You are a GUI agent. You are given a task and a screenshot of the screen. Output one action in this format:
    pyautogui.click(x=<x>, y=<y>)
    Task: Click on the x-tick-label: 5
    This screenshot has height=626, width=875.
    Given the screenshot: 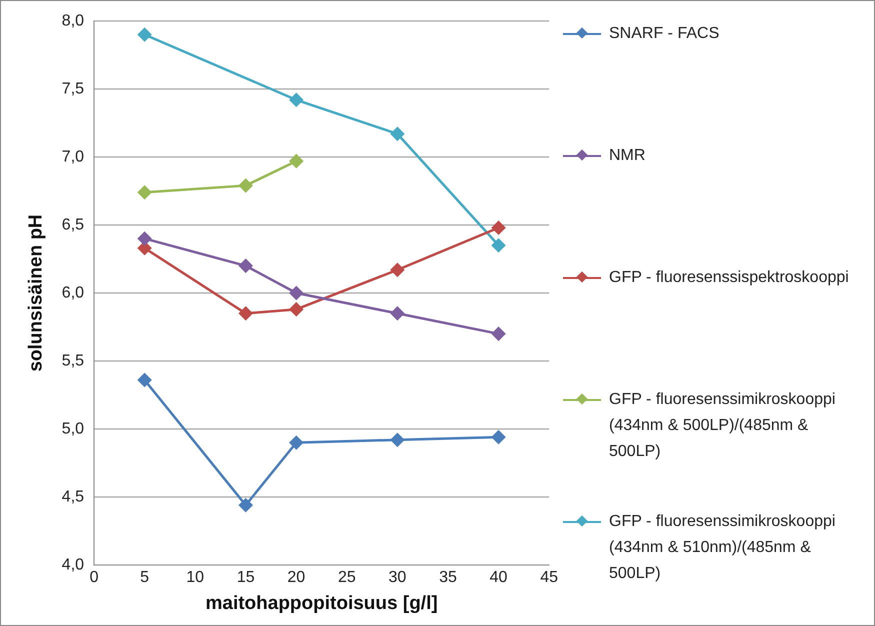 What is the action you would take?
    pyautogui.click(x=145, y=577)
    